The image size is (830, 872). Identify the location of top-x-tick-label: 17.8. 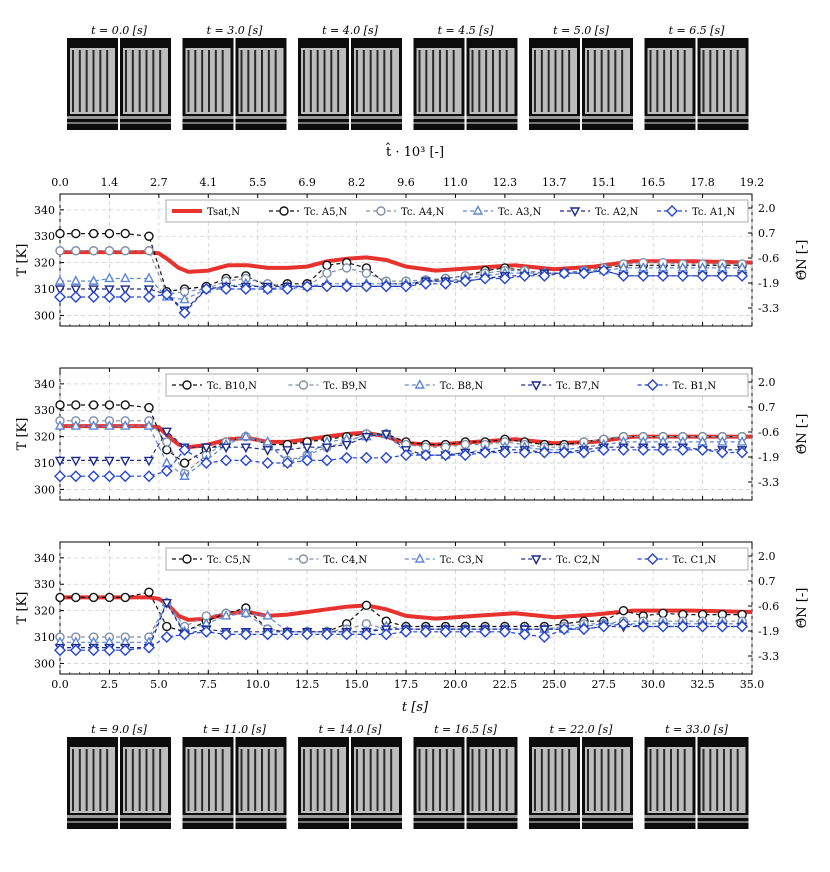
(702, 182).